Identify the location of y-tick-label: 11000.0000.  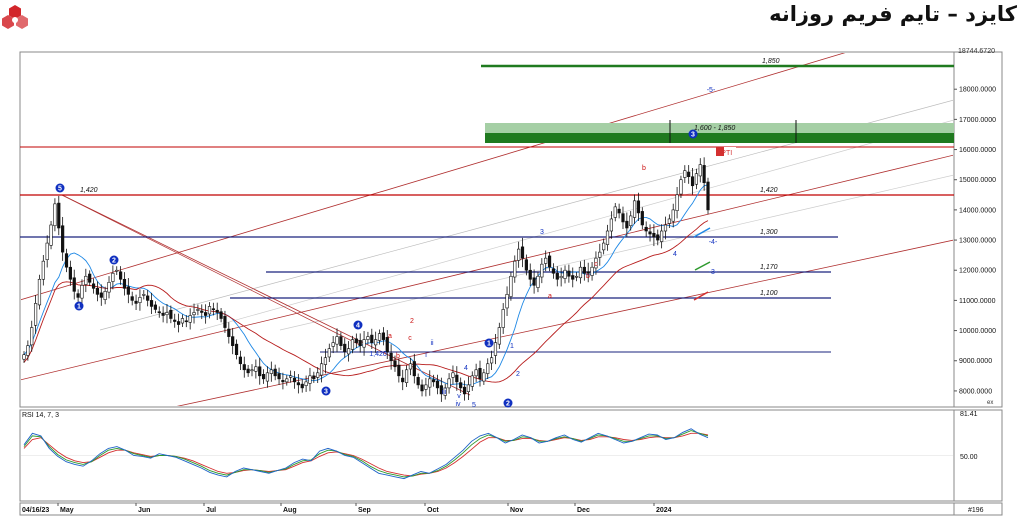
(977, 301).